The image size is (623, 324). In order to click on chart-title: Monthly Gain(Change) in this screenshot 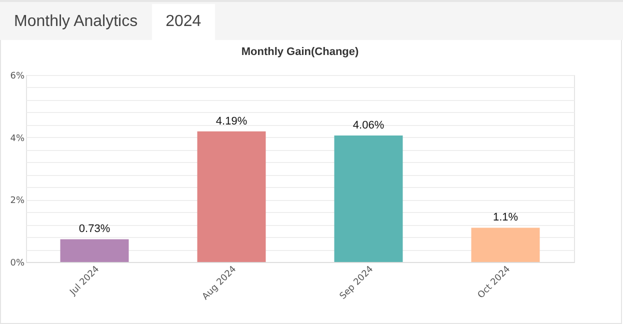, I will do `click(300, 52)`.